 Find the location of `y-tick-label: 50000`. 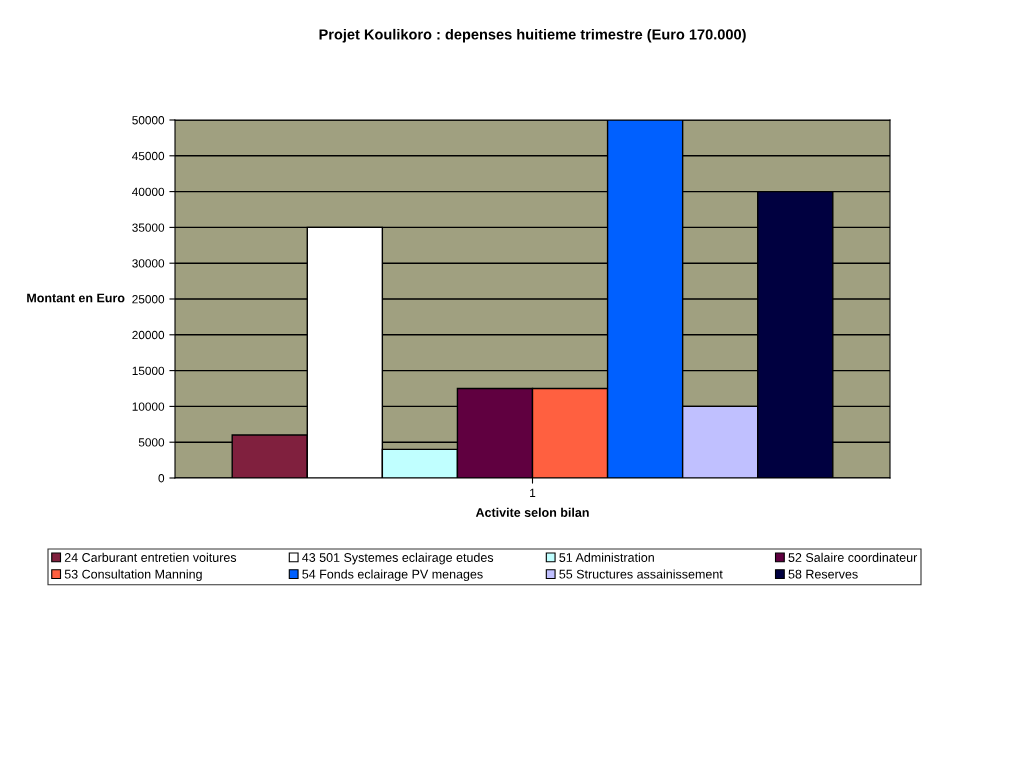

y-tick-label: 50000 is located at coordinates (148, 120).